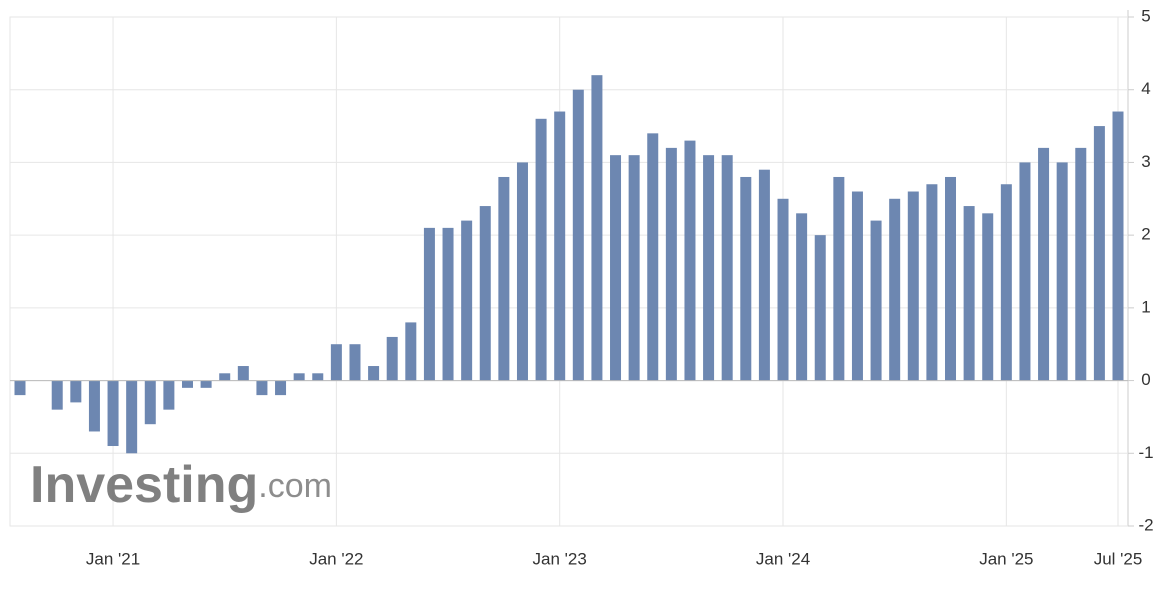 The height and width of the screenshot is (602, 1172). I want to click on x-tick-label: Jan '25, so click(1006, 558).